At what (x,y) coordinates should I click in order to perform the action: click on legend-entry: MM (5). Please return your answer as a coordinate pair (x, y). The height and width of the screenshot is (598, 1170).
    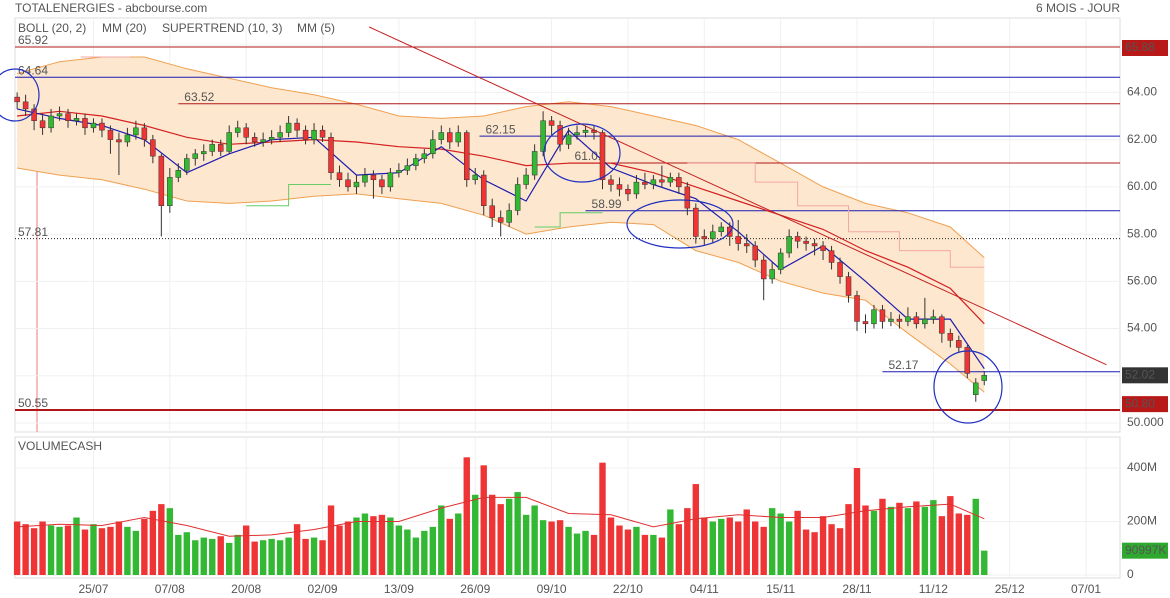
    Looking at the image, I should click on (316, 28).